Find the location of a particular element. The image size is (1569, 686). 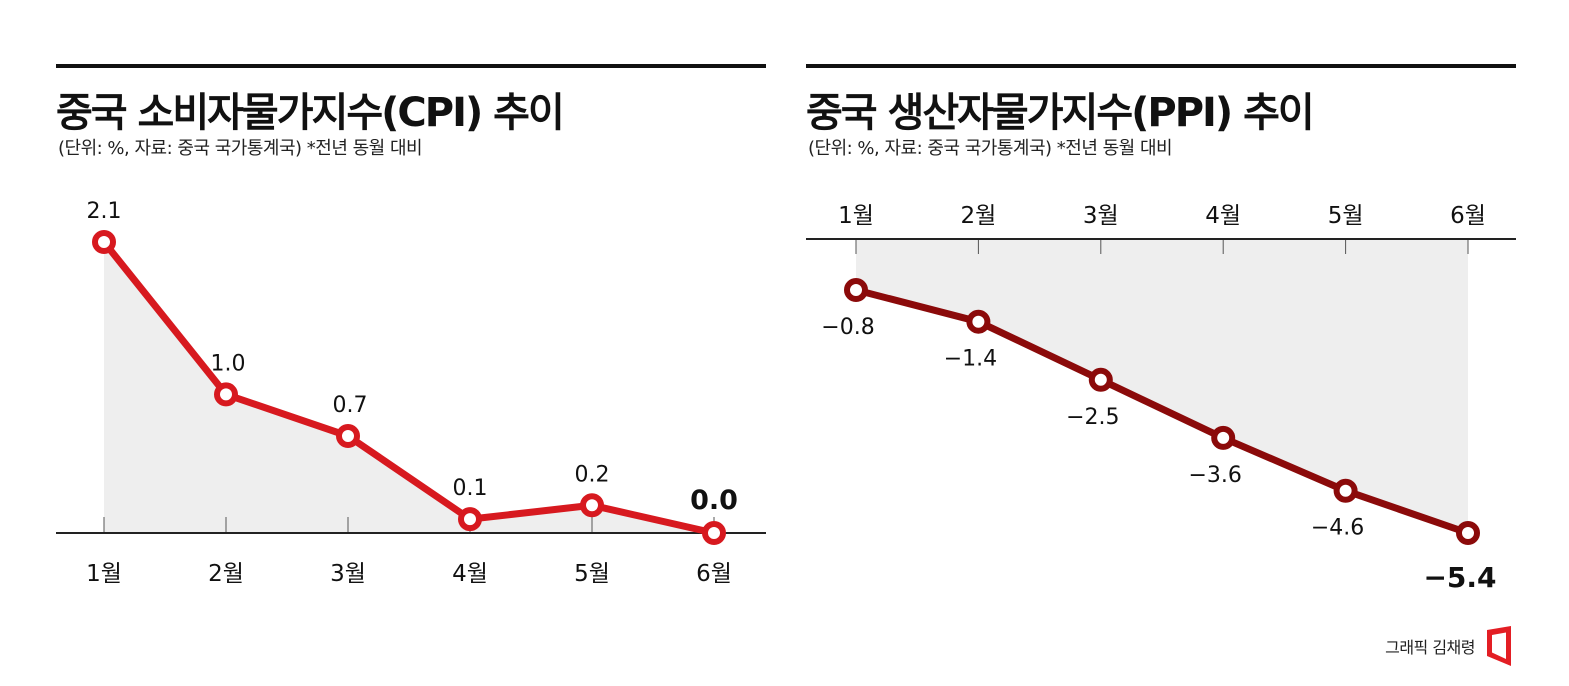

graphic-credit: 그래픽 김채령 is located at coordinates (1449, 646).